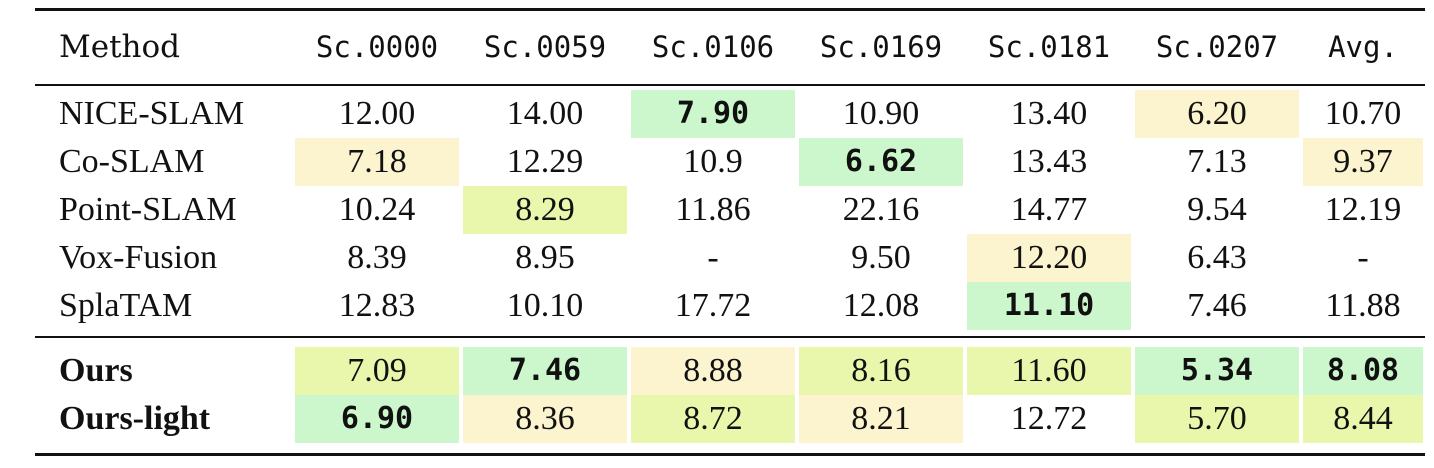 Image resolution: width=1434 pixels, height=468 pixels. I want to click on cell-value: 5.34, so click(1217, 371).